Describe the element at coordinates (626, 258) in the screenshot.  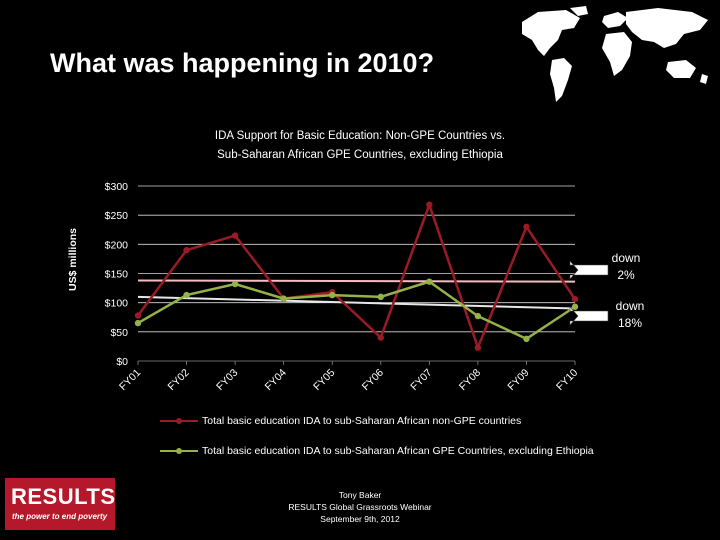
I see `annotation-down-2-line1: down` at that location.